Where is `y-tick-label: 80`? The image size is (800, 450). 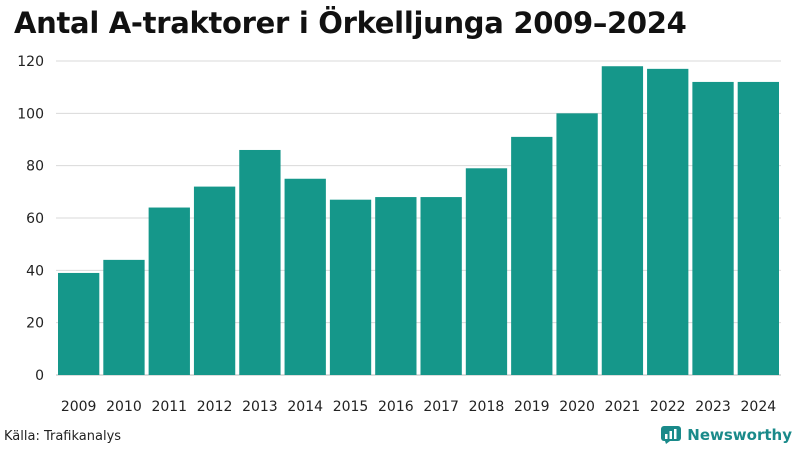
y-tick-label: 80 is located at coordinates (35, 167).